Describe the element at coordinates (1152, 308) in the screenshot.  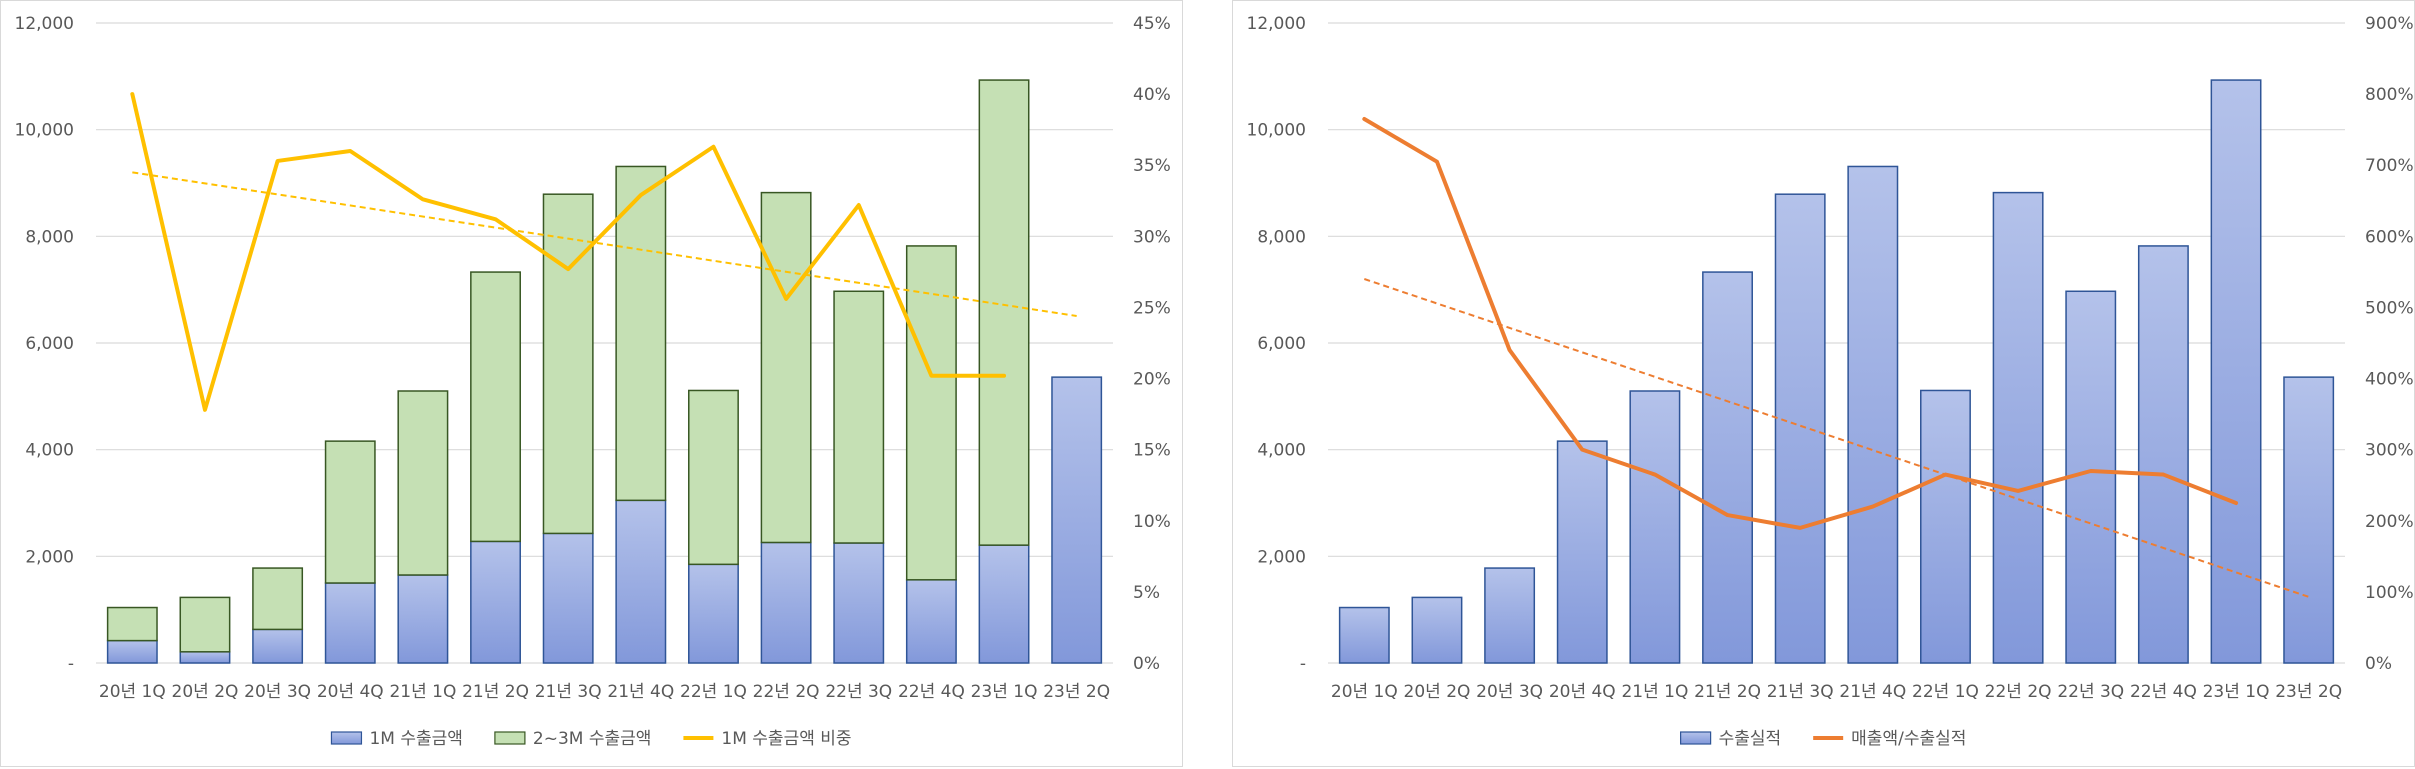
I see `y2-tick-label: 25%` at that location.